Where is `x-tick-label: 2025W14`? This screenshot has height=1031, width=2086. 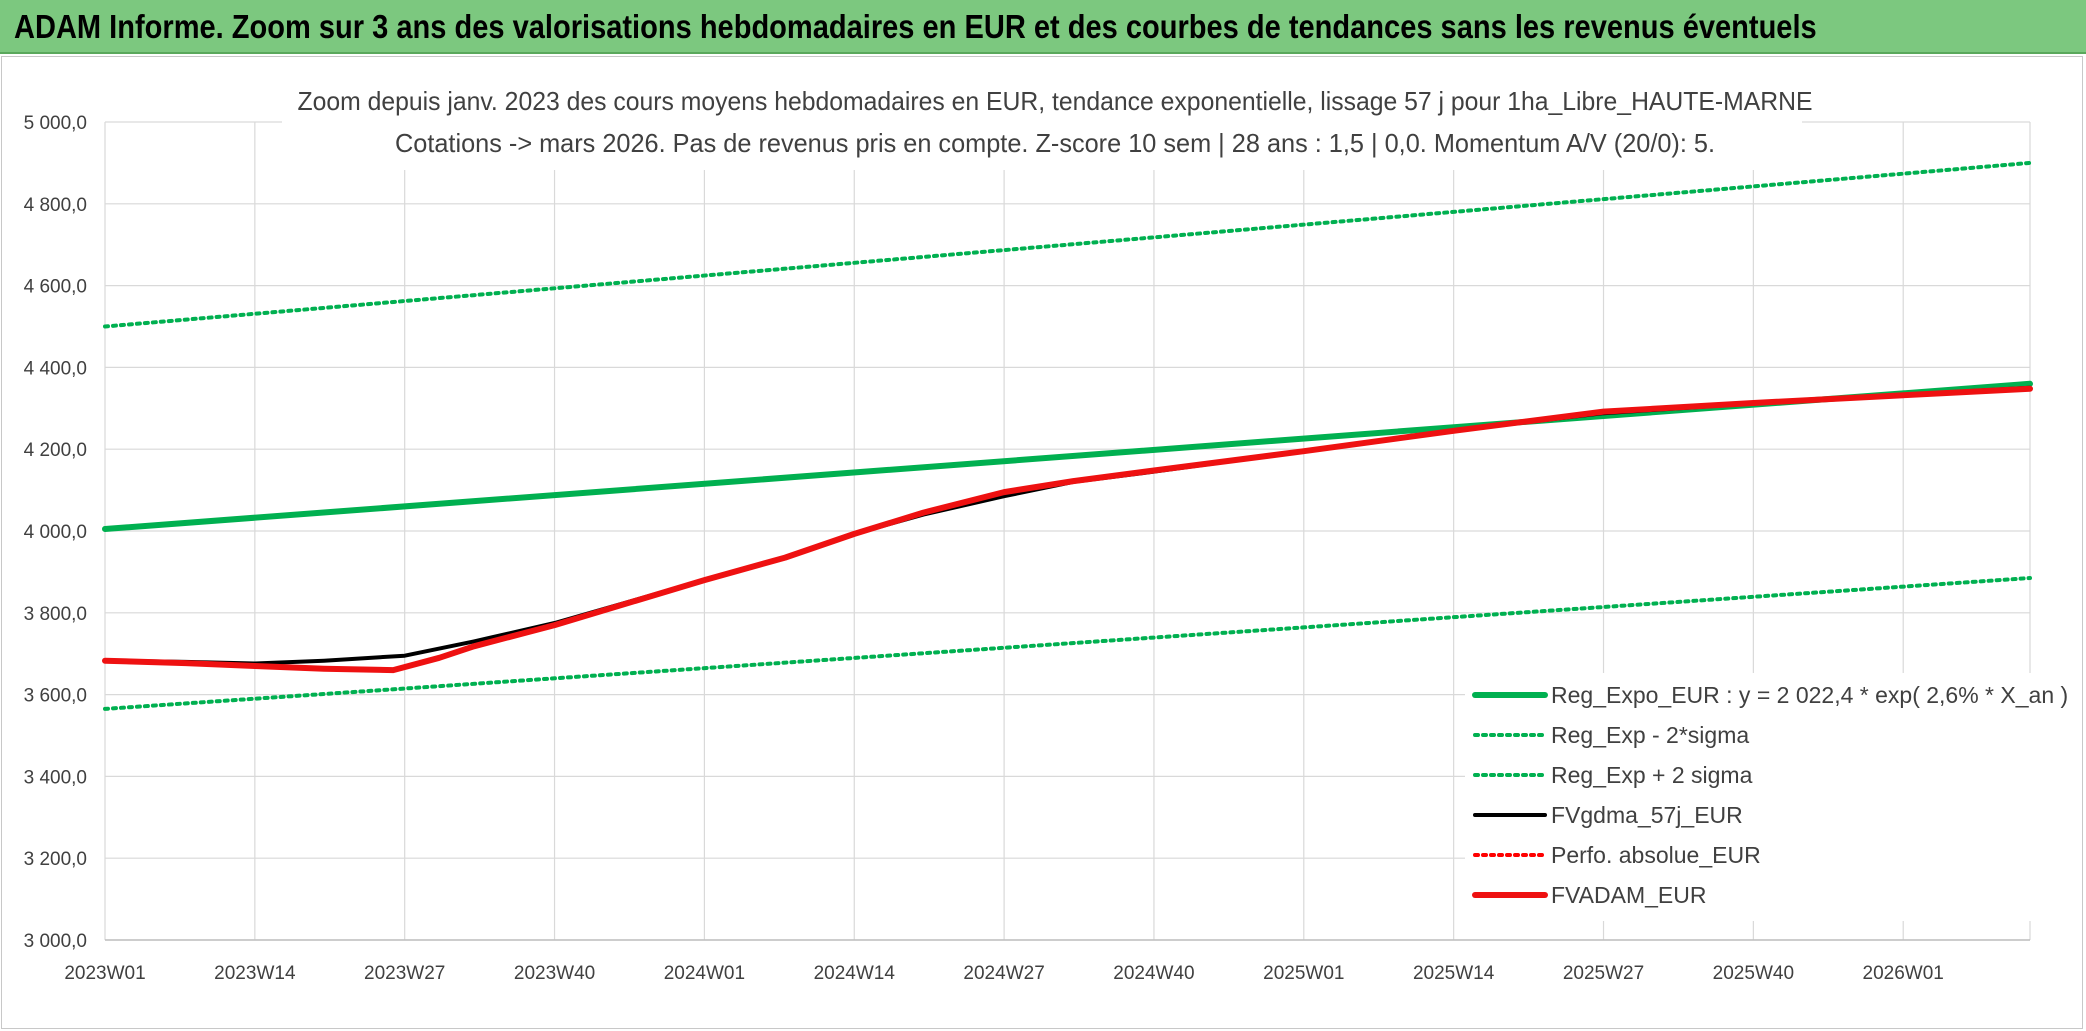 x-tick-label: 2025W14 is located at coordinates (1454, 973).